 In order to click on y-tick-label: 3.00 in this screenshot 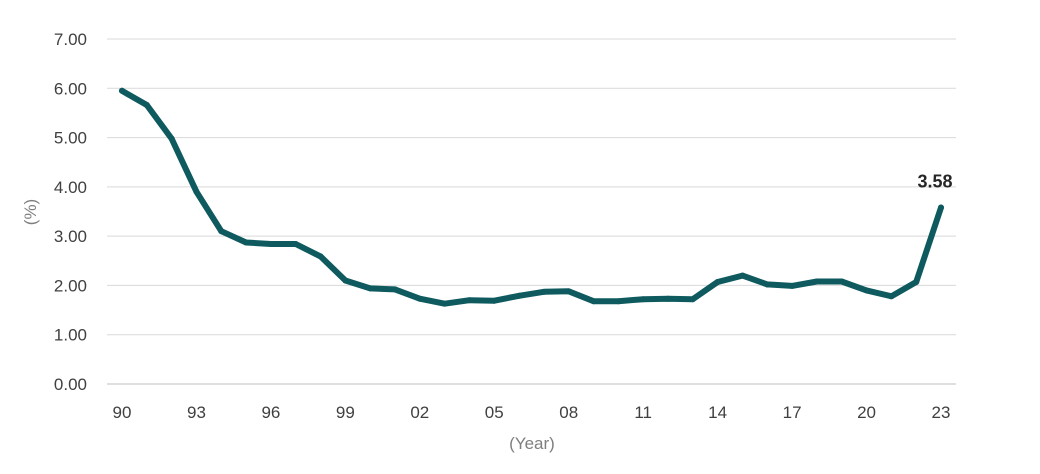, I will do `click(70, 236)`.